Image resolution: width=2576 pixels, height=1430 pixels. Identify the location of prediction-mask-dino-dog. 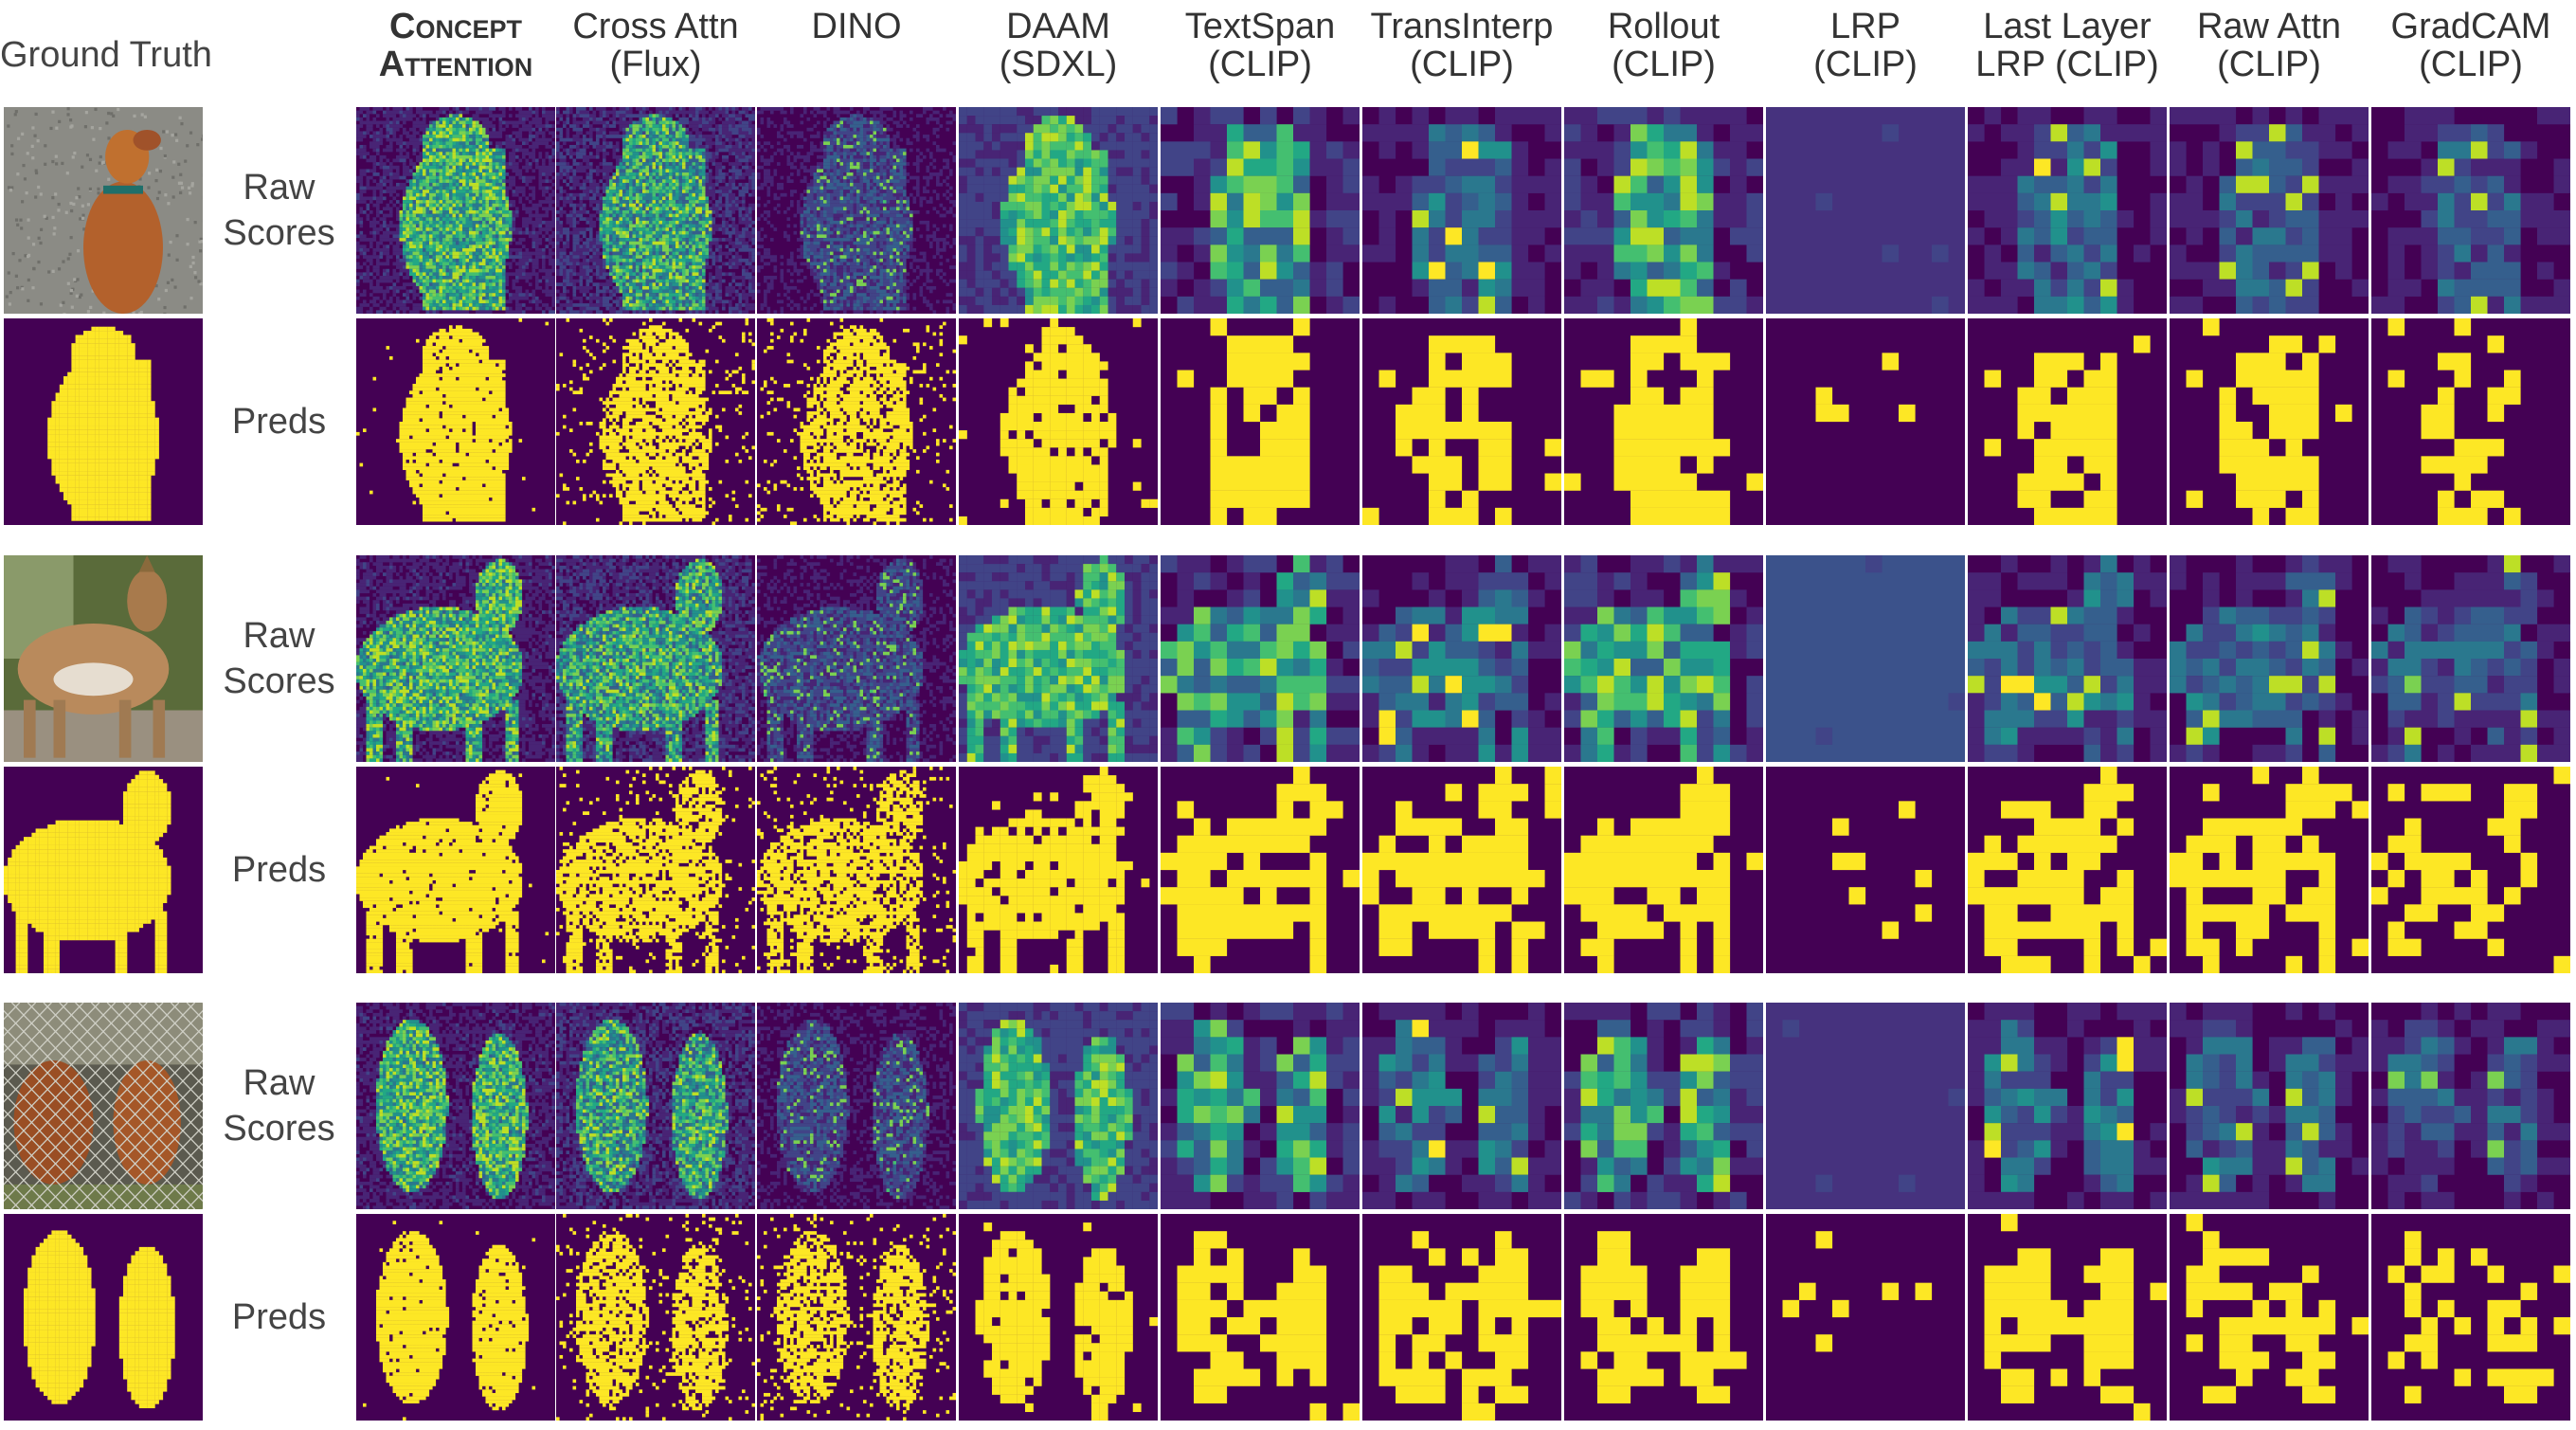
(856, 421).